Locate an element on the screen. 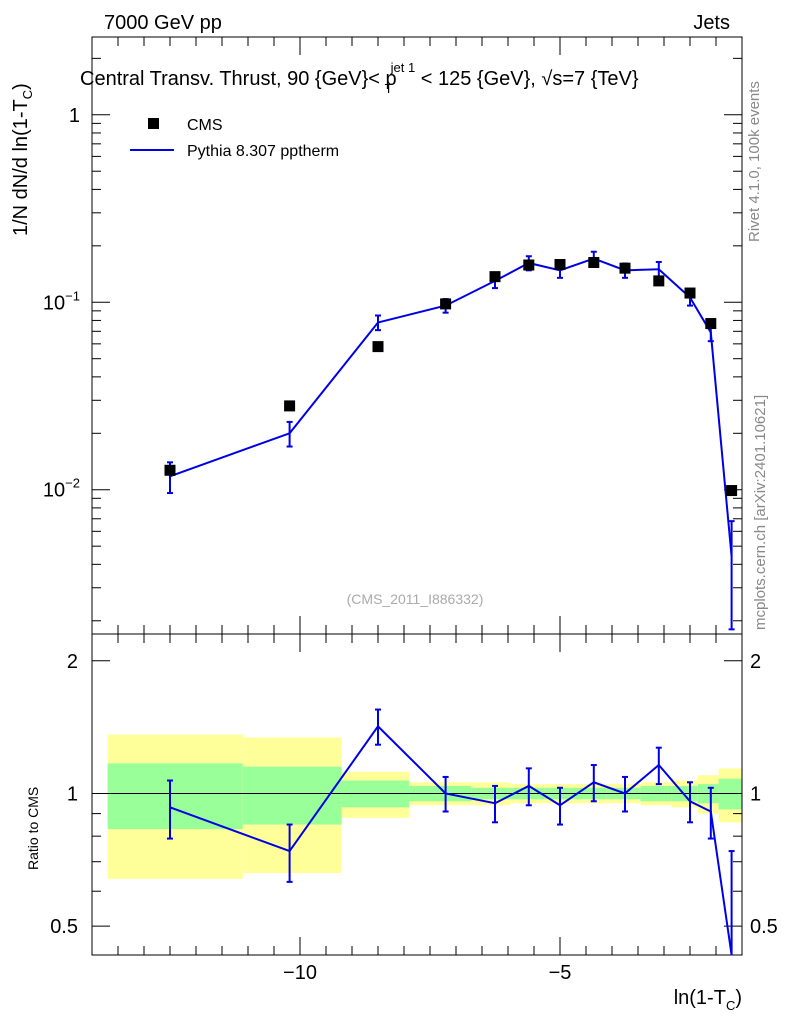 The width and height of the screenshot is (786, 1024). x-tick-label: −5 is located at coordinates (560, 973).